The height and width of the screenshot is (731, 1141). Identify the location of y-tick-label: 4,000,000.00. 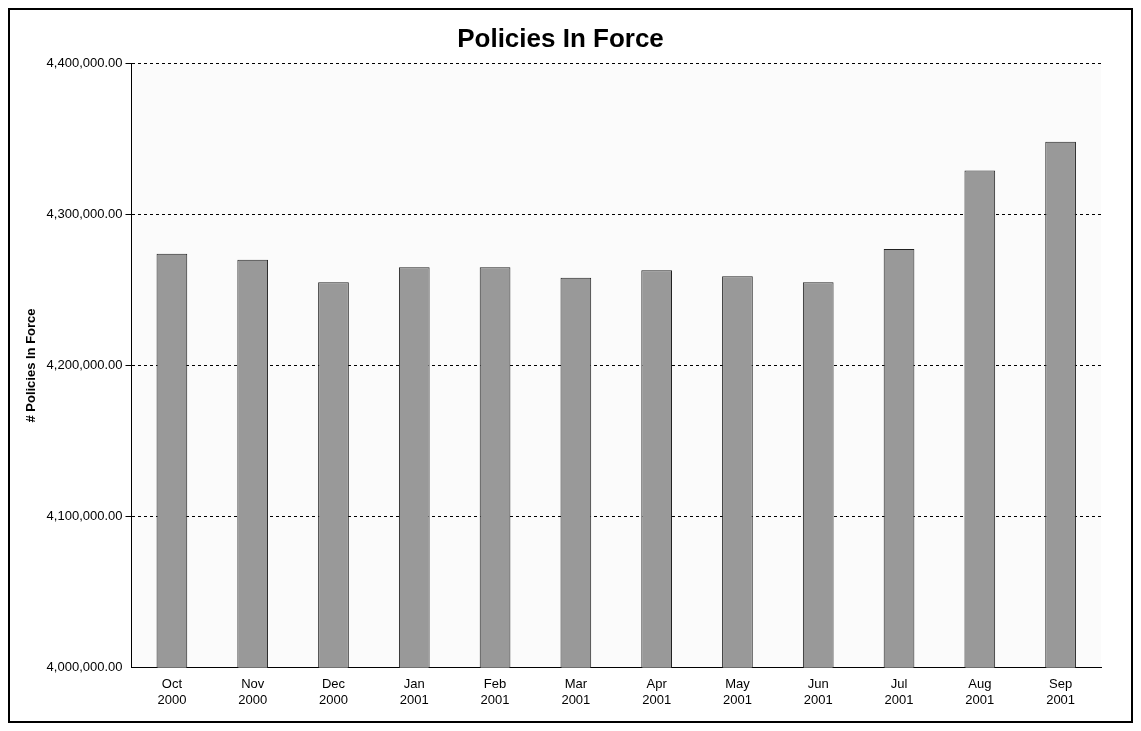
(84, 667).